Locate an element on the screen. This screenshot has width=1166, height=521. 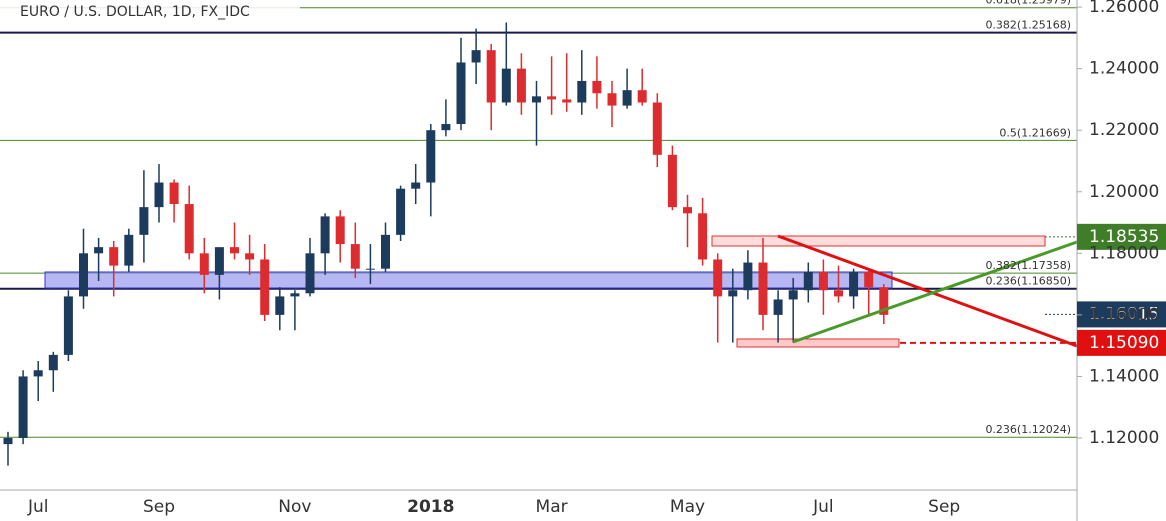
price-tag-label: 1.16015 is located at coordinates (1124, 314).